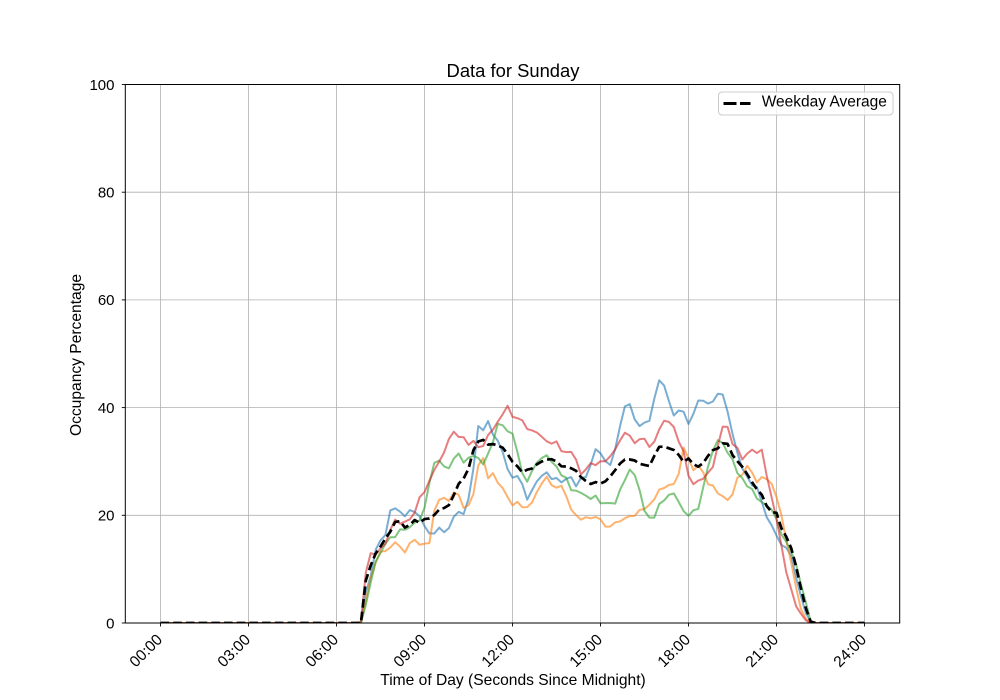 This screenshot has height=700, width=1000. Describe the element at coordinates (110, 623) in the screenshot. I see `svg-text: 0` at that location.